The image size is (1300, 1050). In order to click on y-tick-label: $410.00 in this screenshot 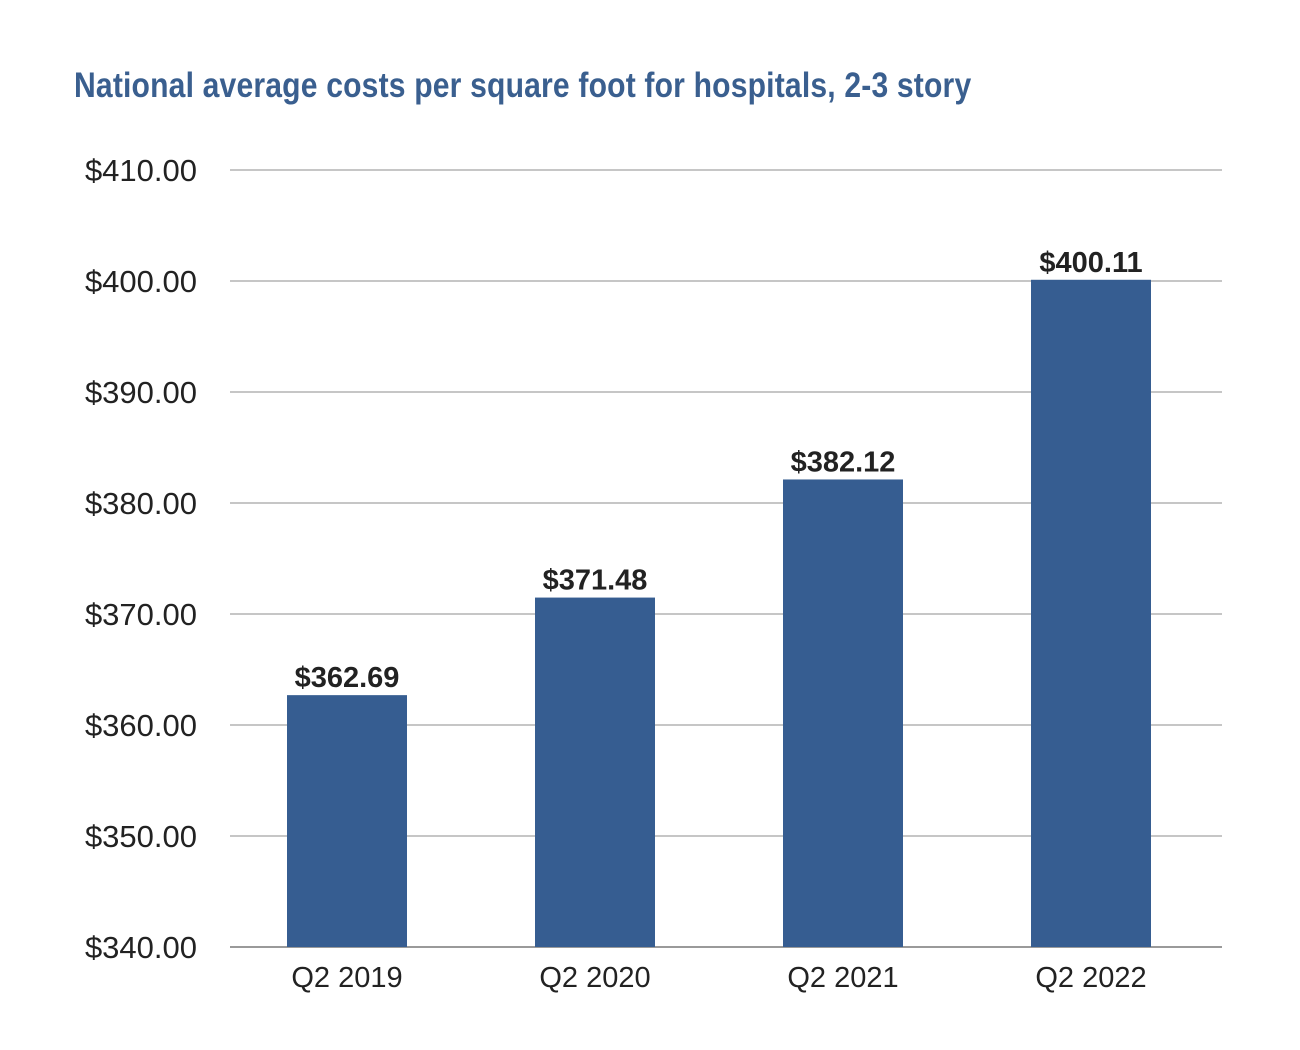, I will do `click(141, 170)`.